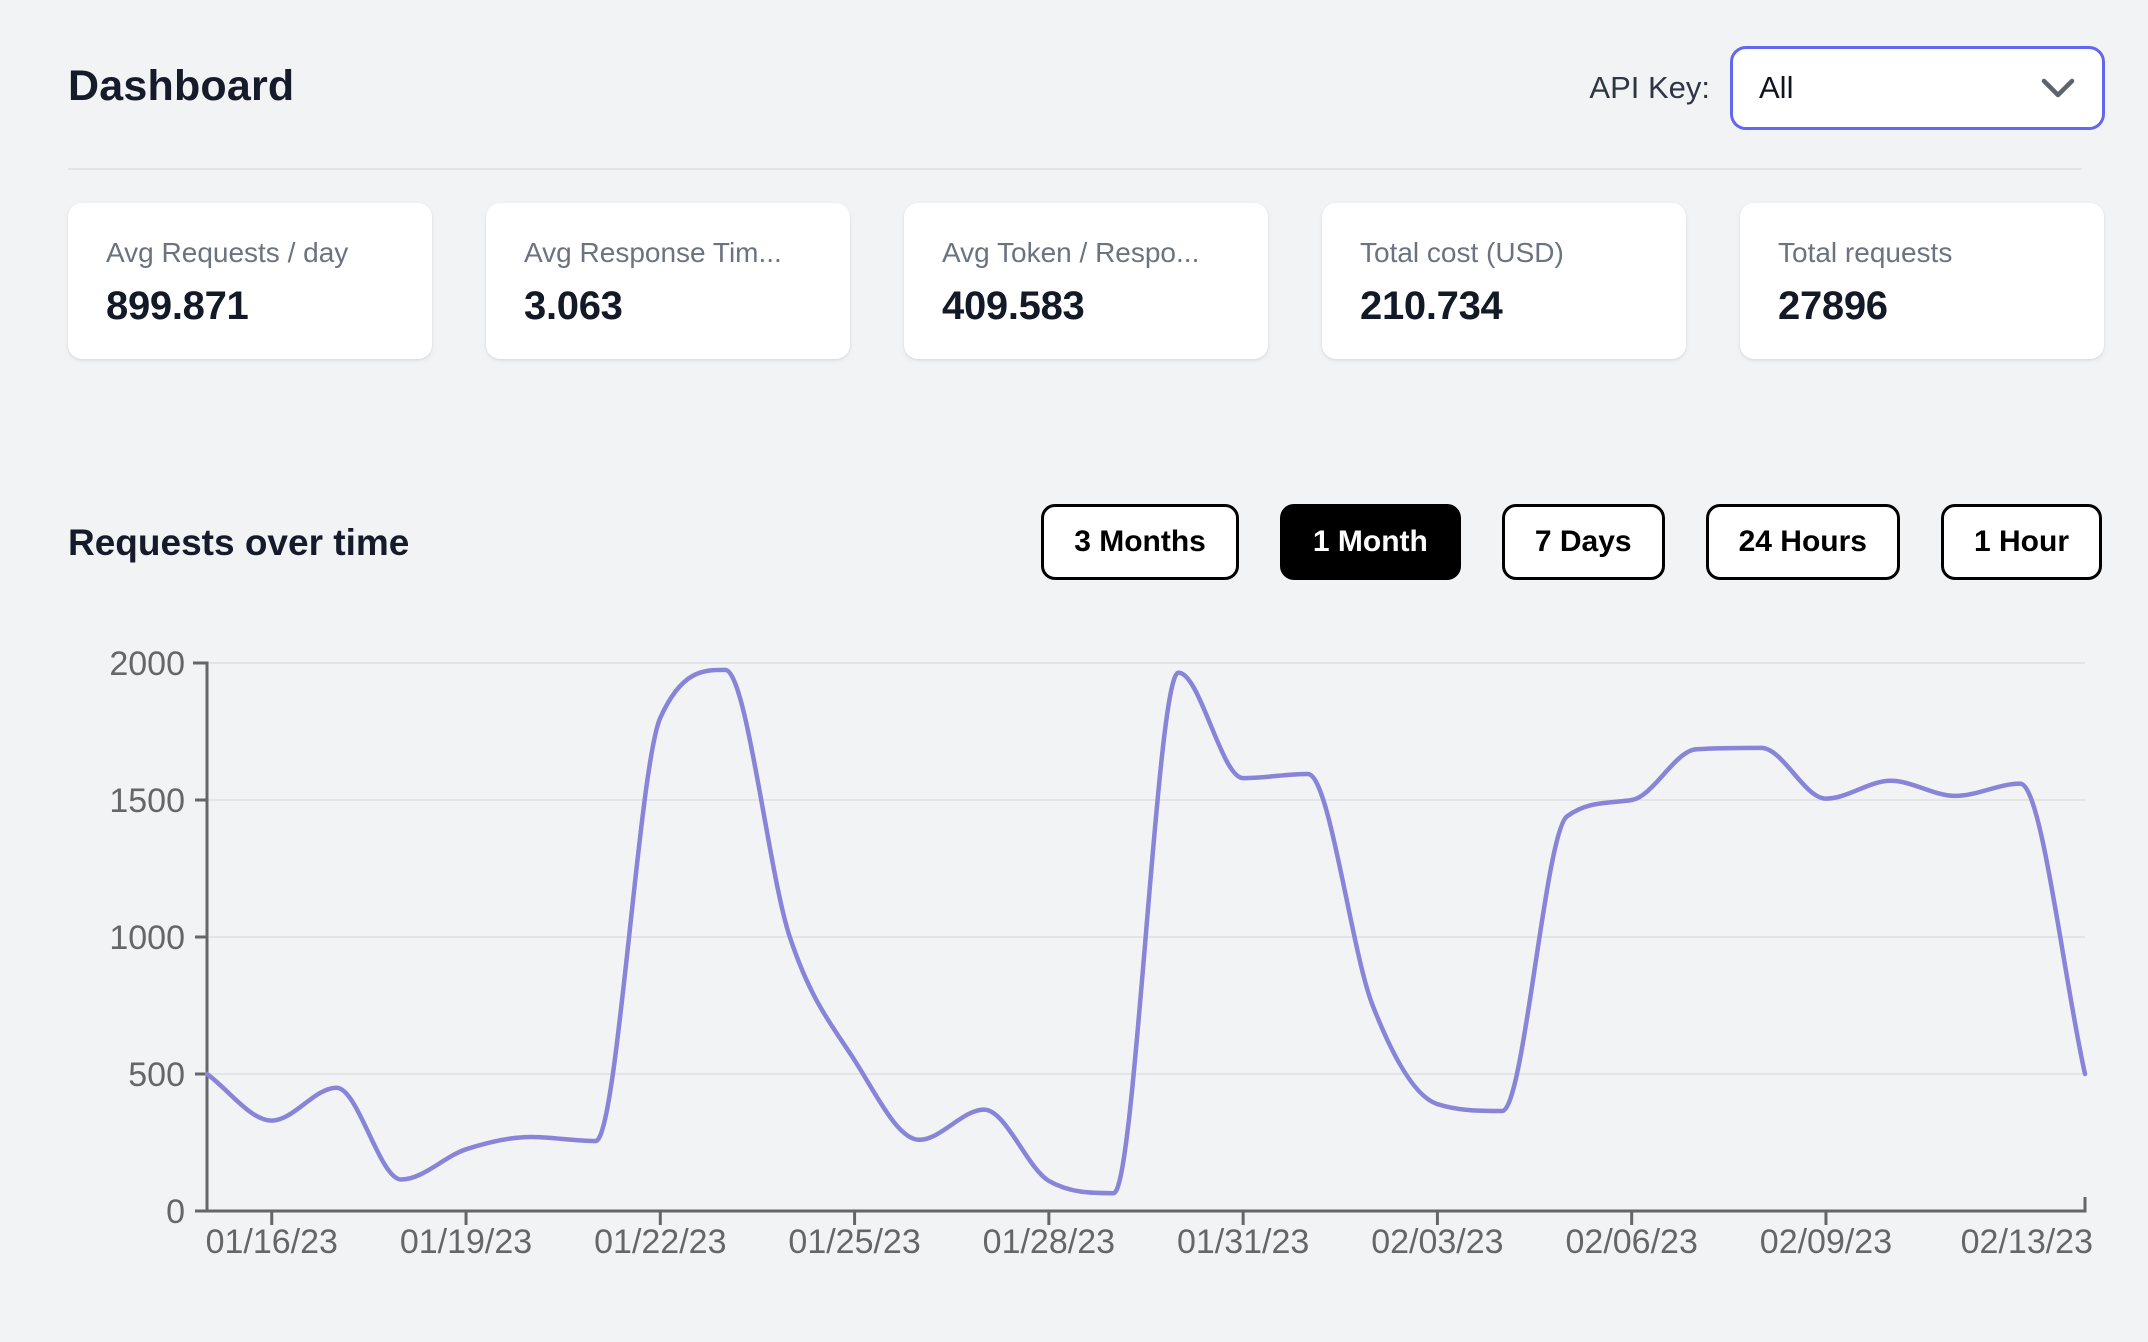 The height and width of the screenshot is (1342, 2148). What do you see at coordinates (1075, 169) in the screenshot?
I see `header-divider` at bounding box center [1075, 169].